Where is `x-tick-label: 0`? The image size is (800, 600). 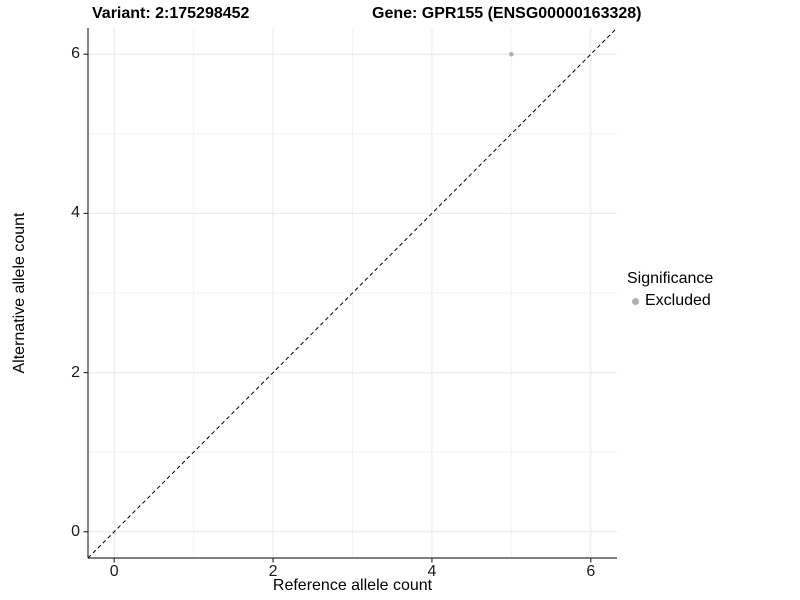
x-tick-label: 0 is located at coordinates (114, 571).